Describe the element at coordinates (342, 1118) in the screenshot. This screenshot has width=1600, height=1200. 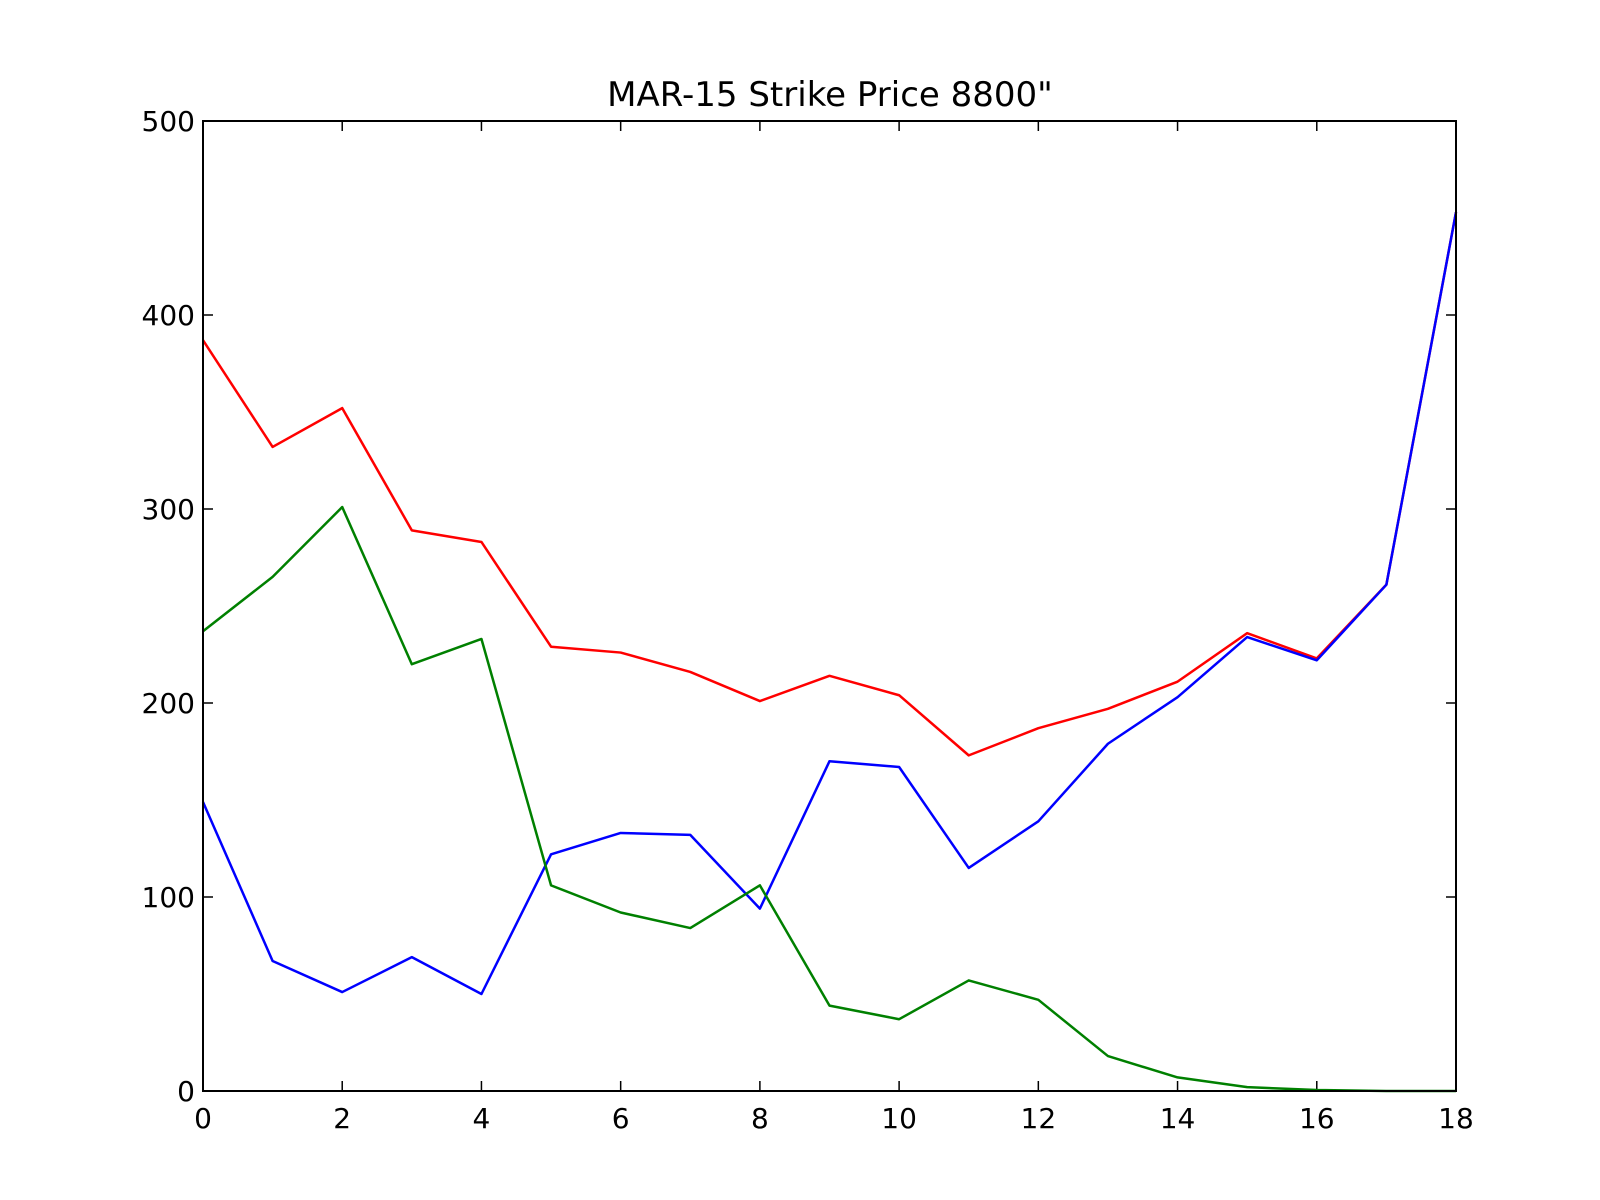
I see `x-tick-label: 2` at that location.